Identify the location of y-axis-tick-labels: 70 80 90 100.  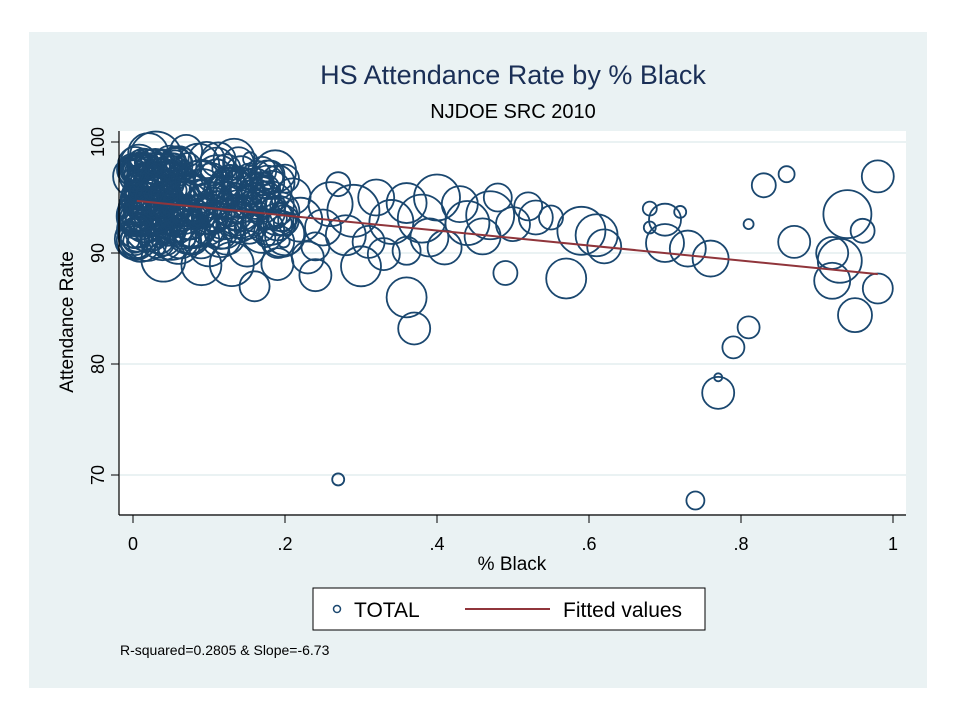
(98, 306).